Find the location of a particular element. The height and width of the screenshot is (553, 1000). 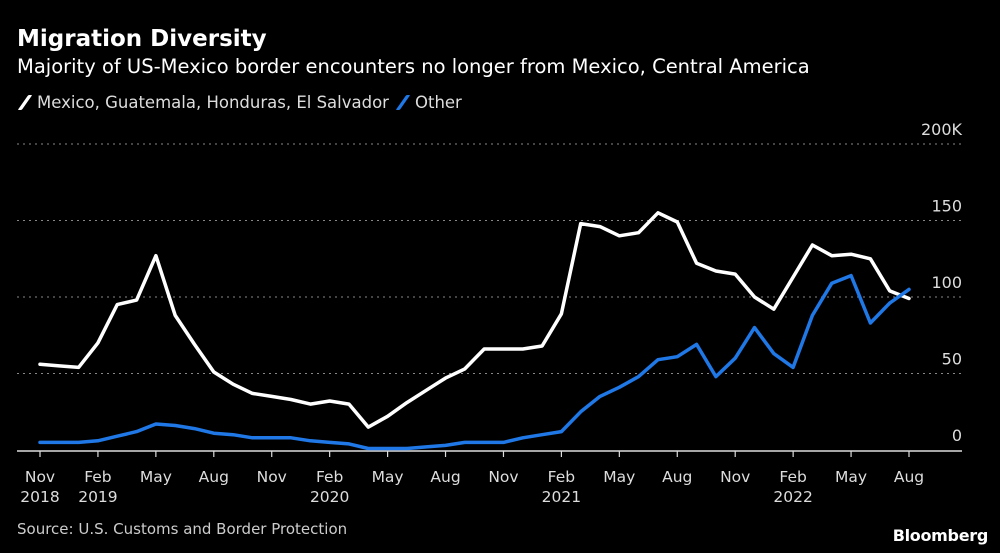

y-tick-label: 200K is located at coordinates (942, 129).